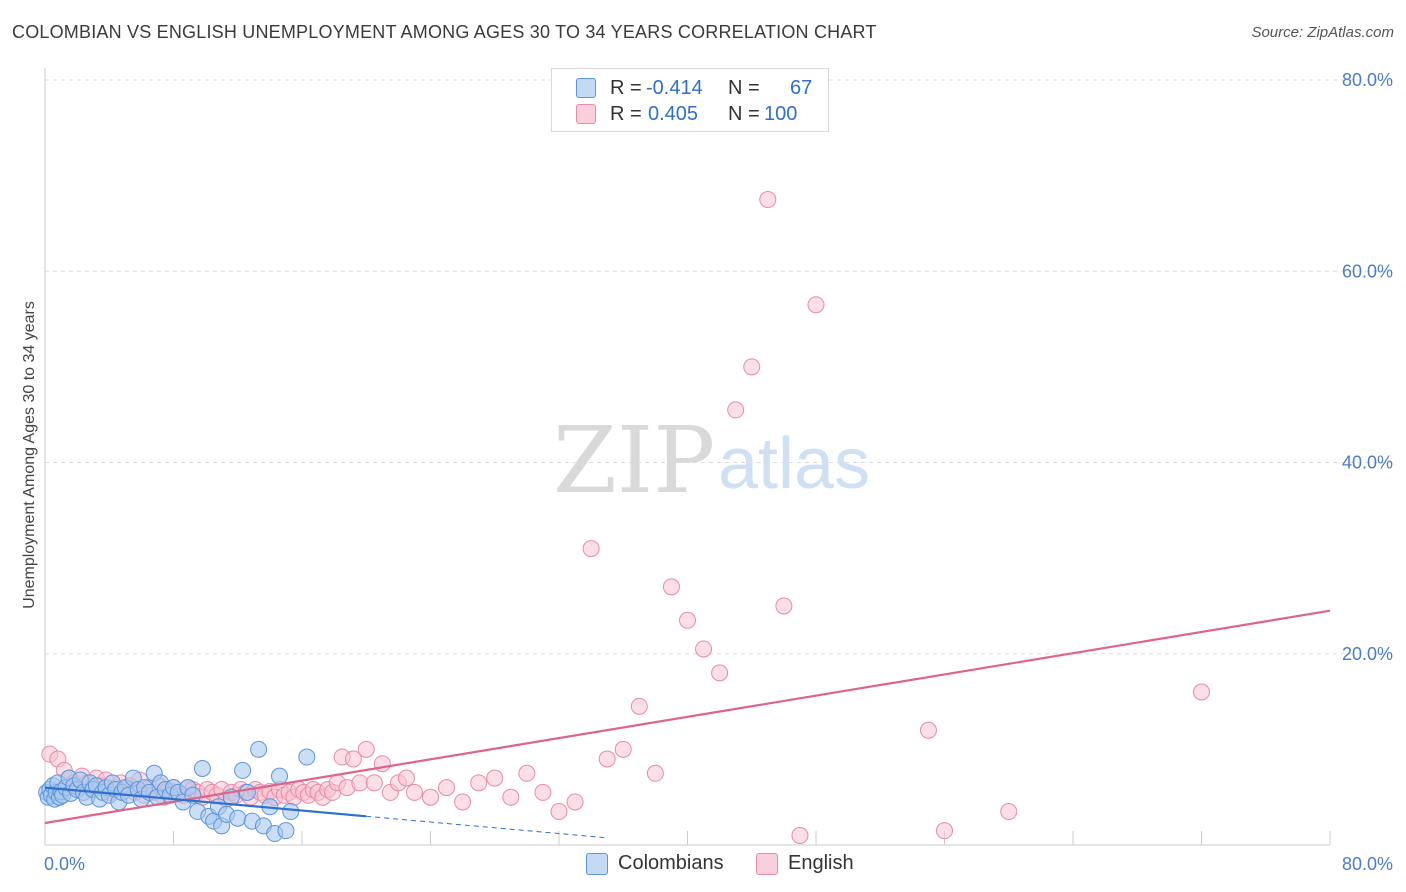  What do you see at coordinates (801, 88) in the screenshot?
I see `legend-n-value: 67` at bounding box center [801, 88].